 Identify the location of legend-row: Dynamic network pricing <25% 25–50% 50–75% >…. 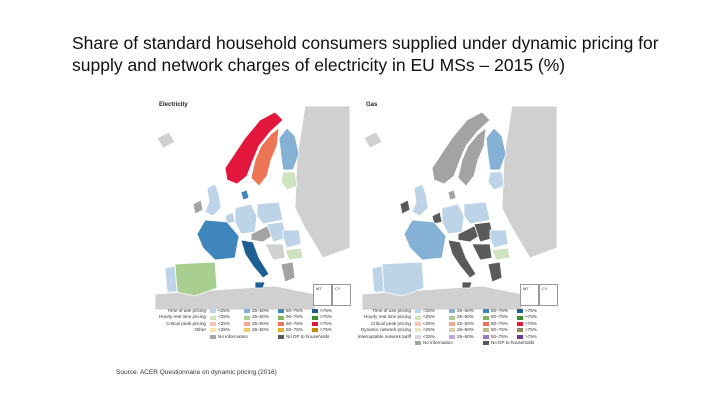
(453, 330).